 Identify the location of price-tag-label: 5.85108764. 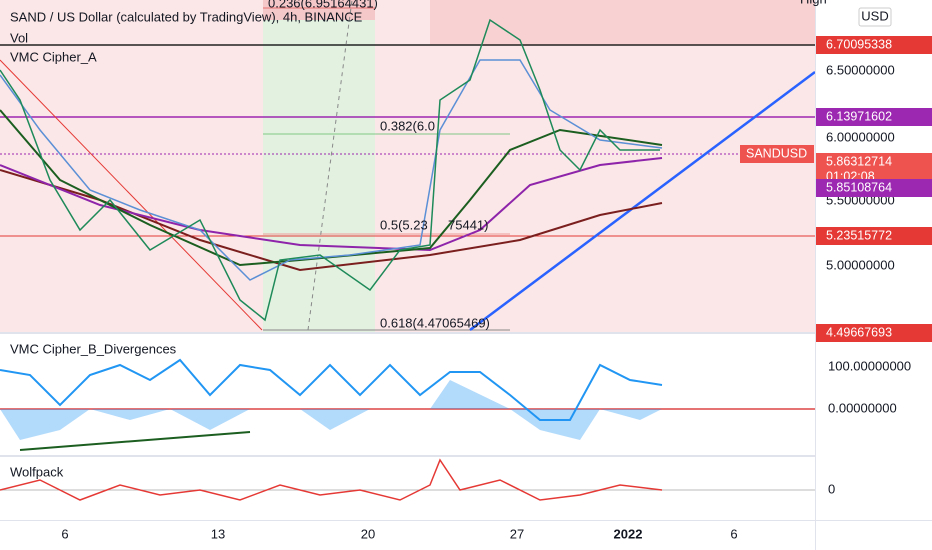
(859, 187).